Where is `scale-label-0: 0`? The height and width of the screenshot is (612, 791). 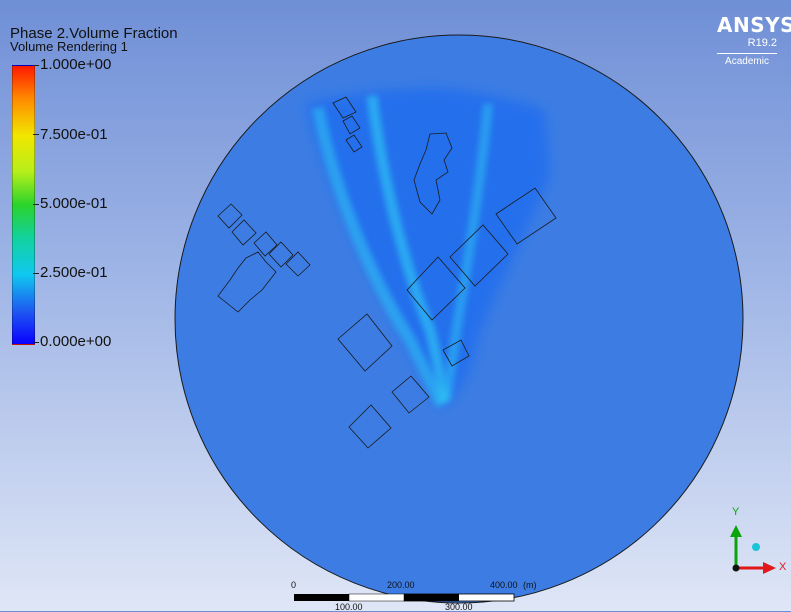 scale-label-0: 0 is located at coordinates (294, 585).